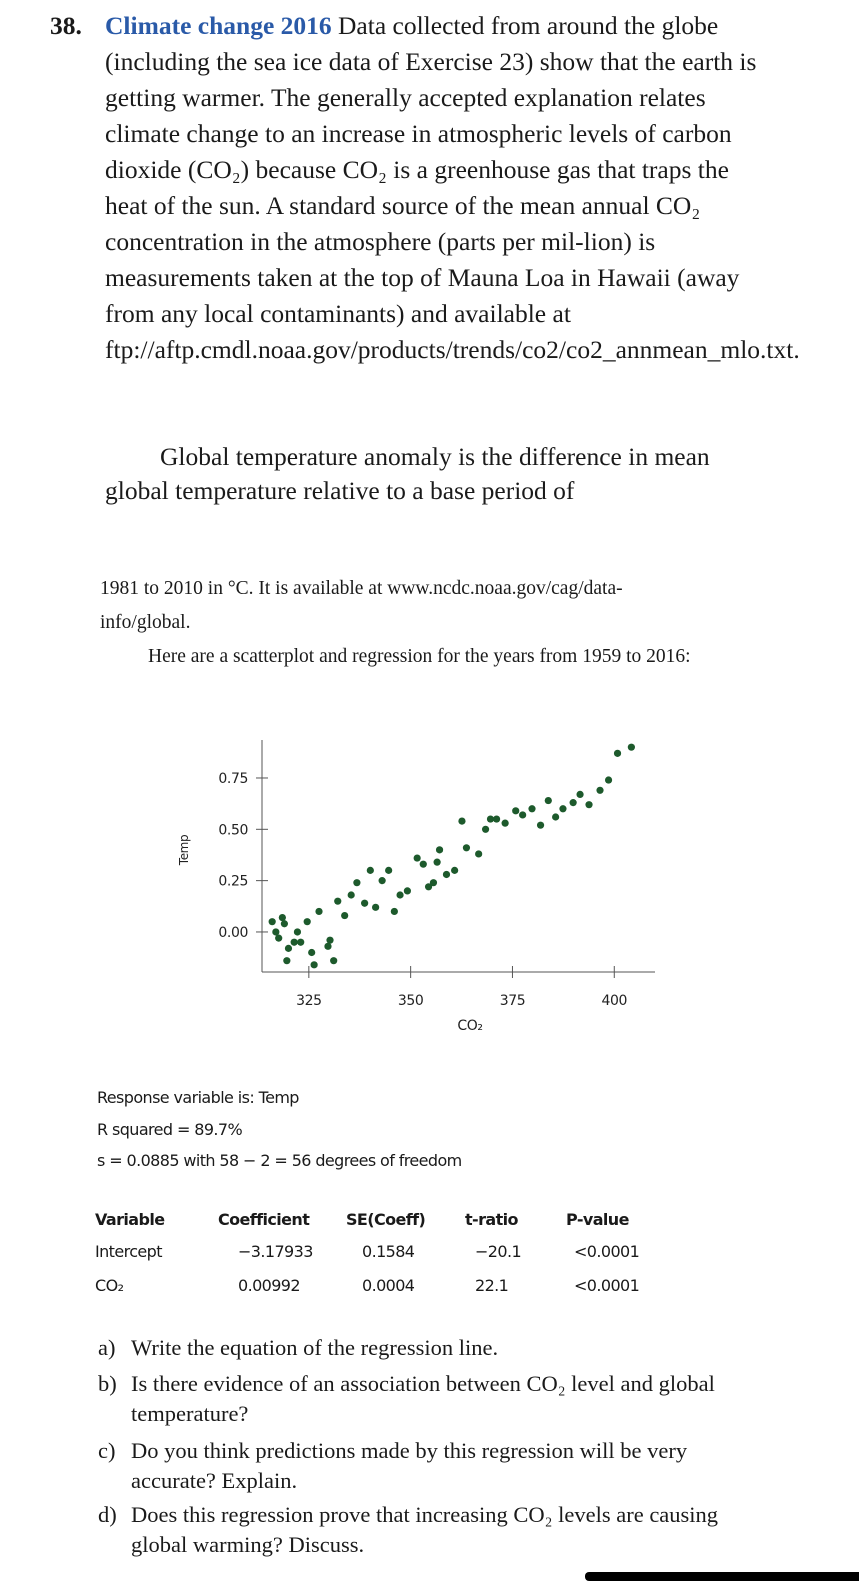  Describe the element at coordinates (469, 1026) in the screenshot. I see `x-axis-label: CO₂` at that location.